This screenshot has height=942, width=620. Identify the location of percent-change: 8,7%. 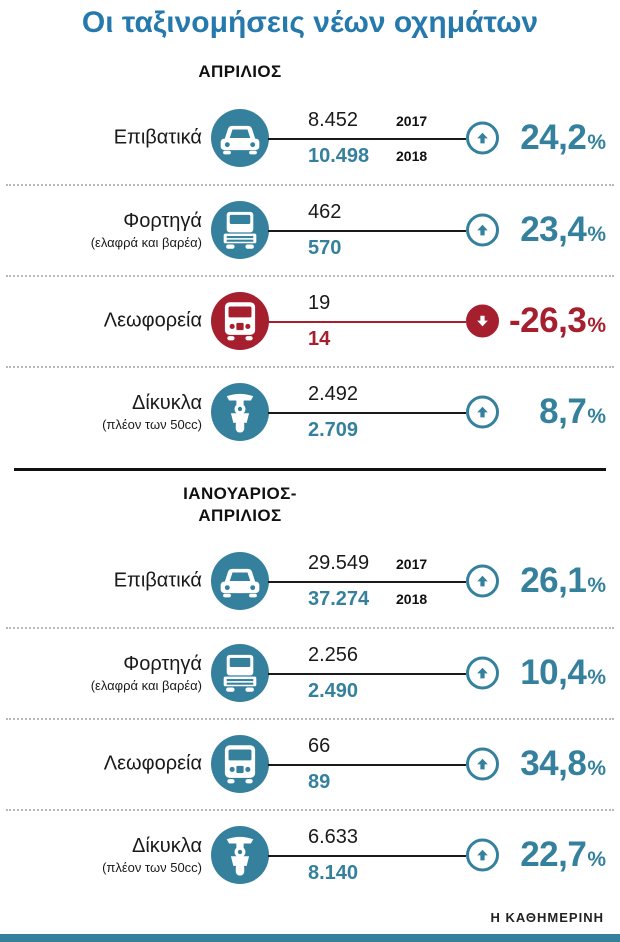
(572, 412).